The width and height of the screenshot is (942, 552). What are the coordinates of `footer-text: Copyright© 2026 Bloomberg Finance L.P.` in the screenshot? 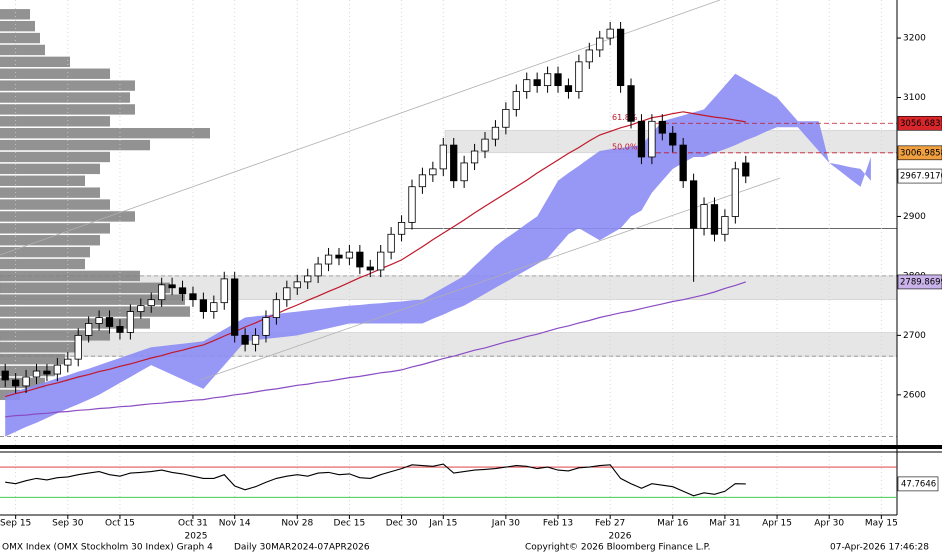 It's located at (617, 547).